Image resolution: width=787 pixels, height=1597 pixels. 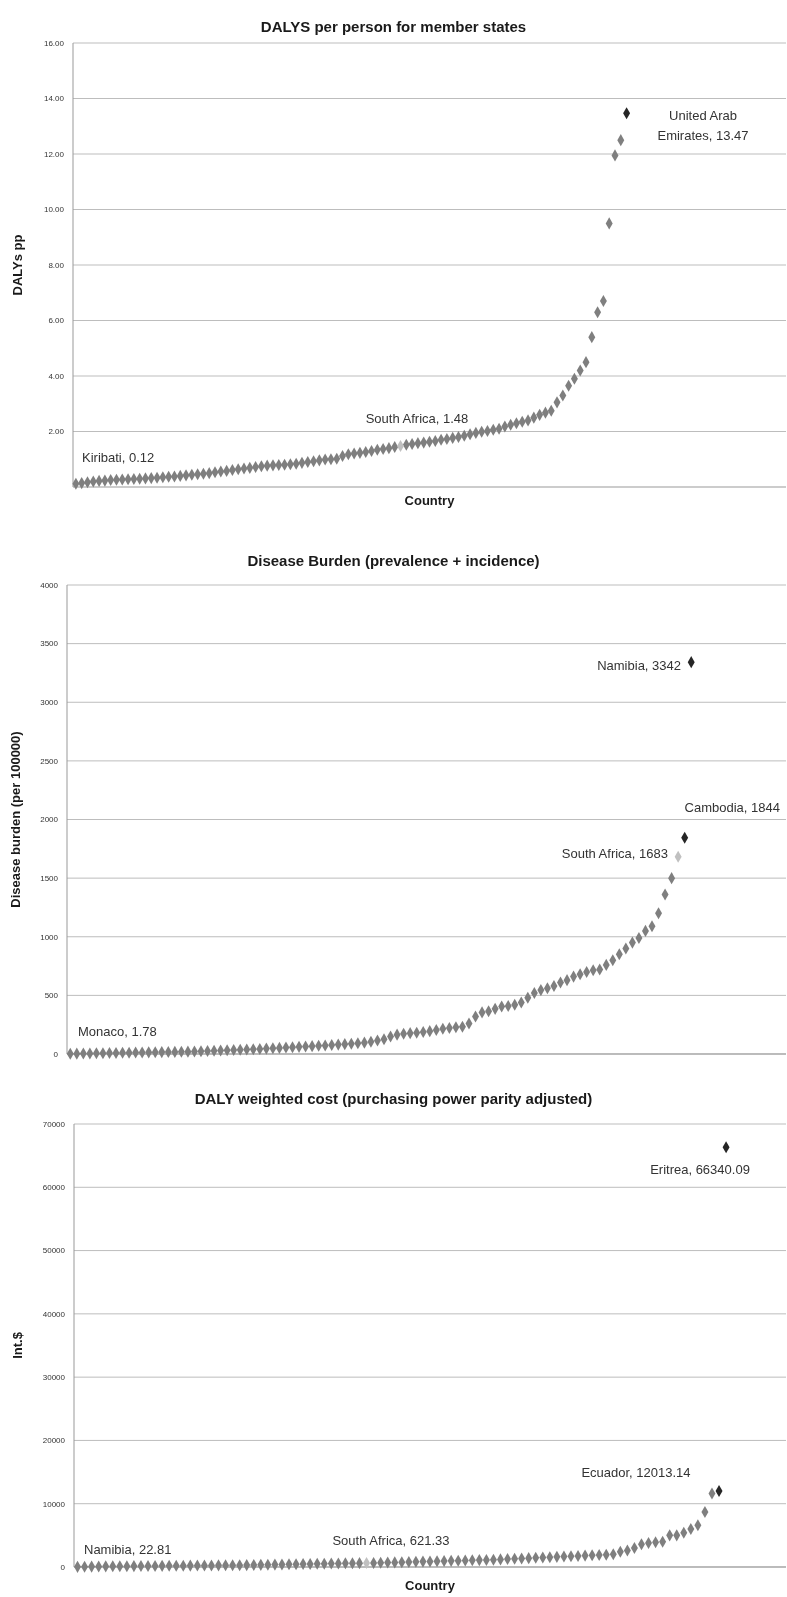 I want to click on y-tick-label: 50000, so click(x=54, y=1251).